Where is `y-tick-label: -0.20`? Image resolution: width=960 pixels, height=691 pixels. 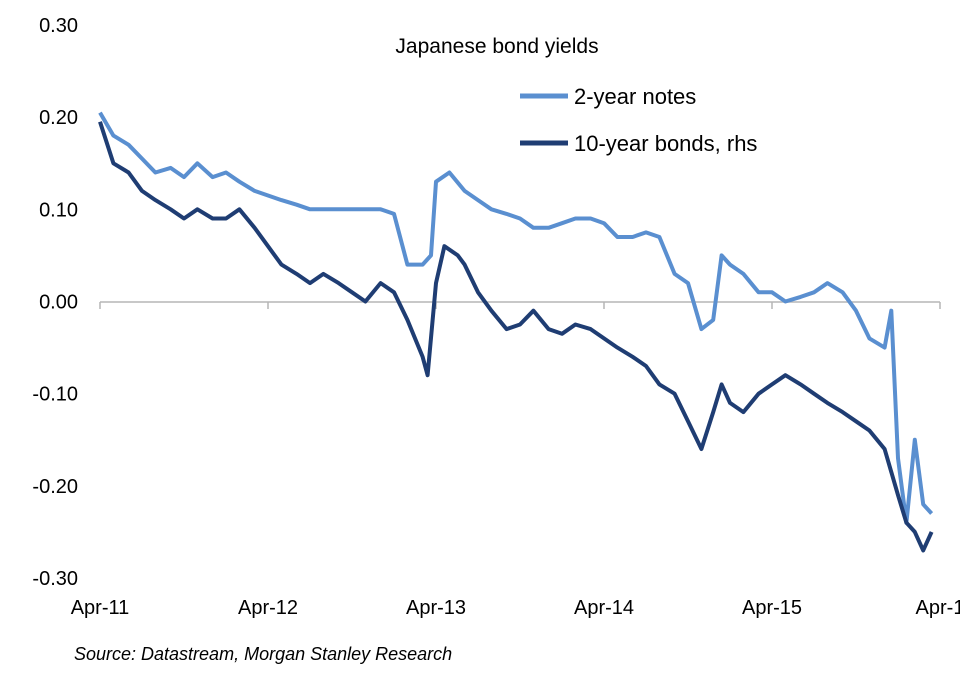
y-tick-label: -0.20 is located at coordinates (55, 487).